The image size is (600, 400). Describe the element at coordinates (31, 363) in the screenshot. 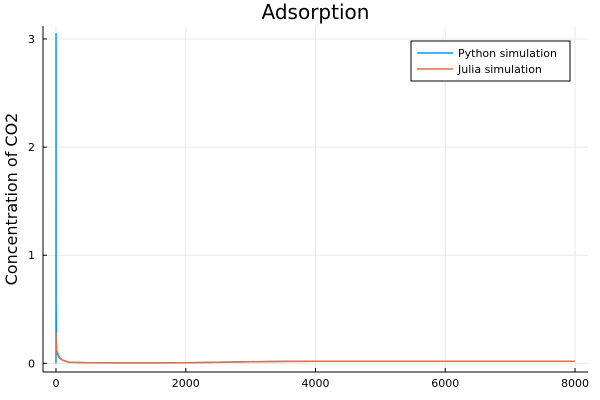

I see `y-tick-label-0: 0` at that location.